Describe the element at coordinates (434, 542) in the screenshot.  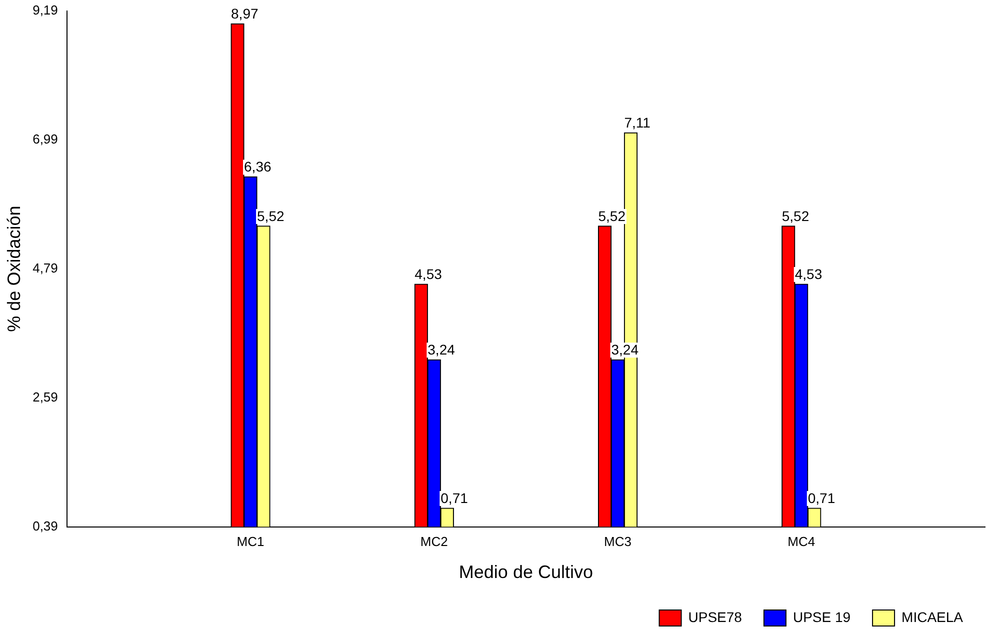
I see `x-tick-label: MC2` at that location.